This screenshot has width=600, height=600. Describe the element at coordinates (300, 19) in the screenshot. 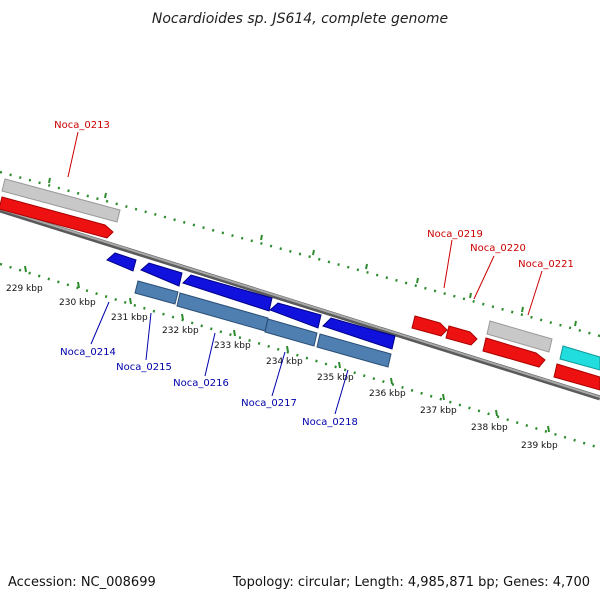

I see `map-title: Nocardioides sp. JS614, complete genome` at that location.